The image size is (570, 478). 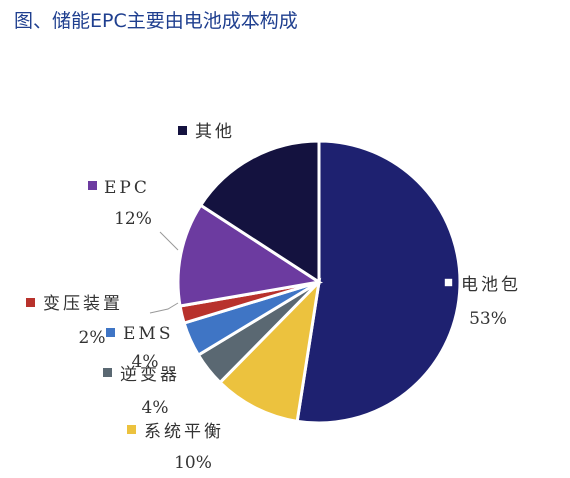 What do you see at coordinates (83, 304) in the screenshot?
I see `slice-label-4: 变压装置` at bounding box center [83, 304].